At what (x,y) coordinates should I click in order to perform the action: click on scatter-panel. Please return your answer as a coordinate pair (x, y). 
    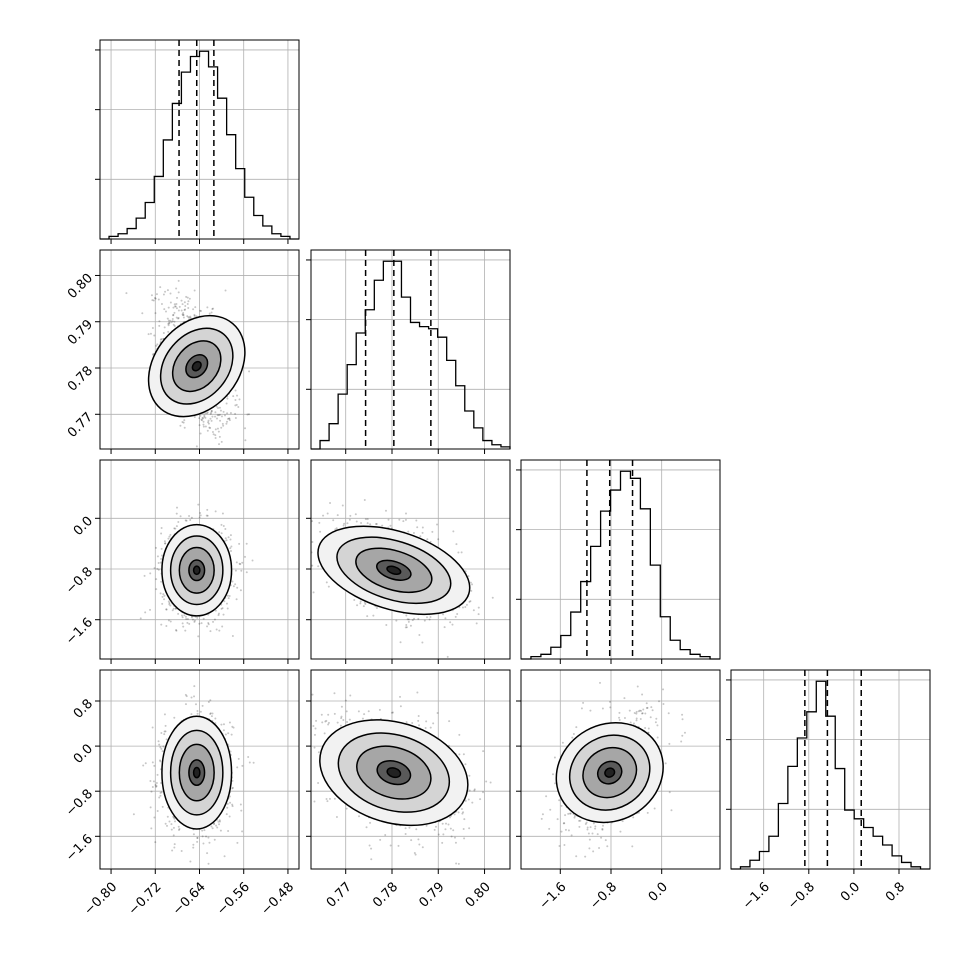
    Looking at the image, I should click on (199, 769).